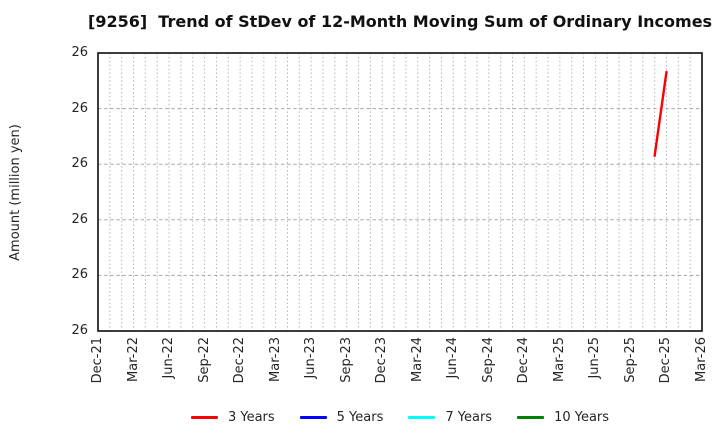  I want to click on x-tick-label: Jun-24, so click(453, 358).